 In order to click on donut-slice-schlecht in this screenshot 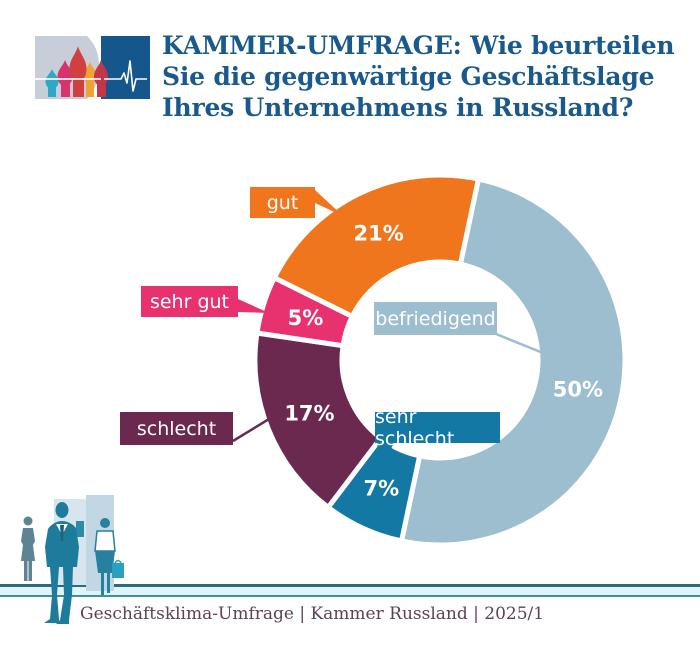, I will do `click(318, 420)`.